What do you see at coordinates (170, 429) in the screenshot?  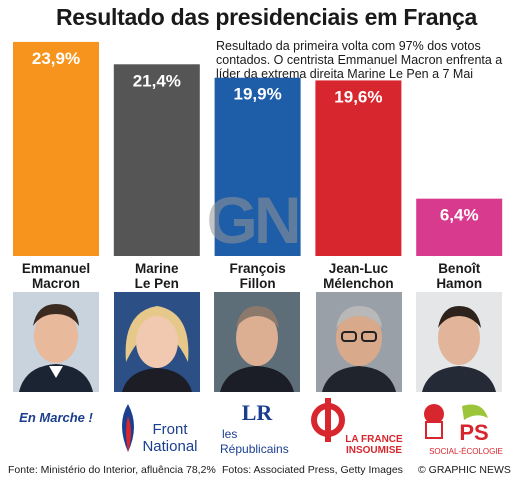 I see `svg-text: Front` at bounding box center [170, 429].